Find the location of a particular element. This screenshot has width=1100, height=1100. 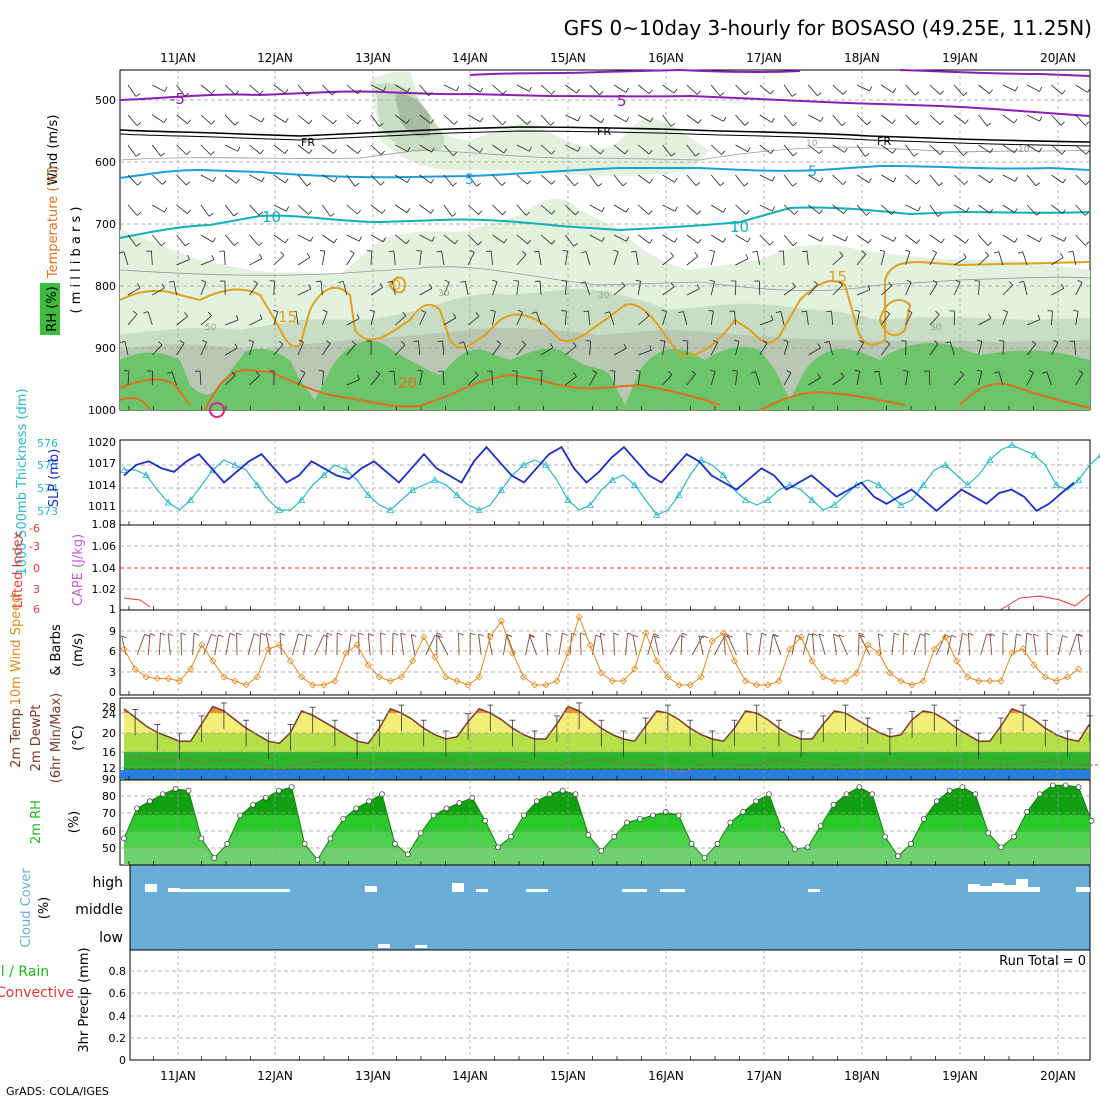

cape-grid is located at coordinates (605, 567).